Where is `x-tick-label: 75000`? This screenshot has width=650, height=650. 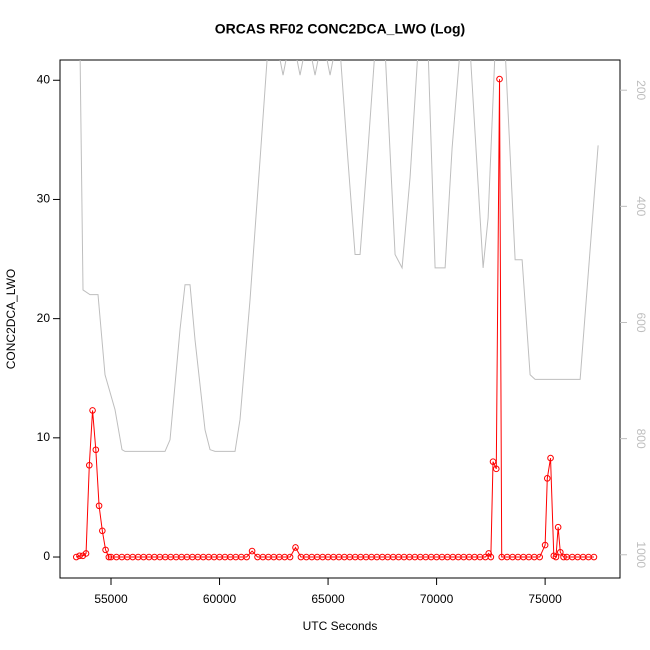 x-tick-label: 75000 is located at coordinates (545, 599).